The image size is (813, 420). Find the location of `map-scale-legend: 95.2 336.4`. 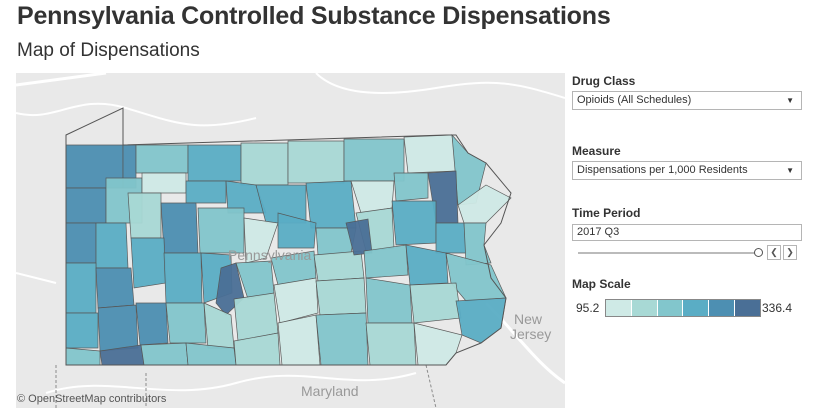

map-scale-legend: 95.2 336.4 is located at coordinates (686, 308).